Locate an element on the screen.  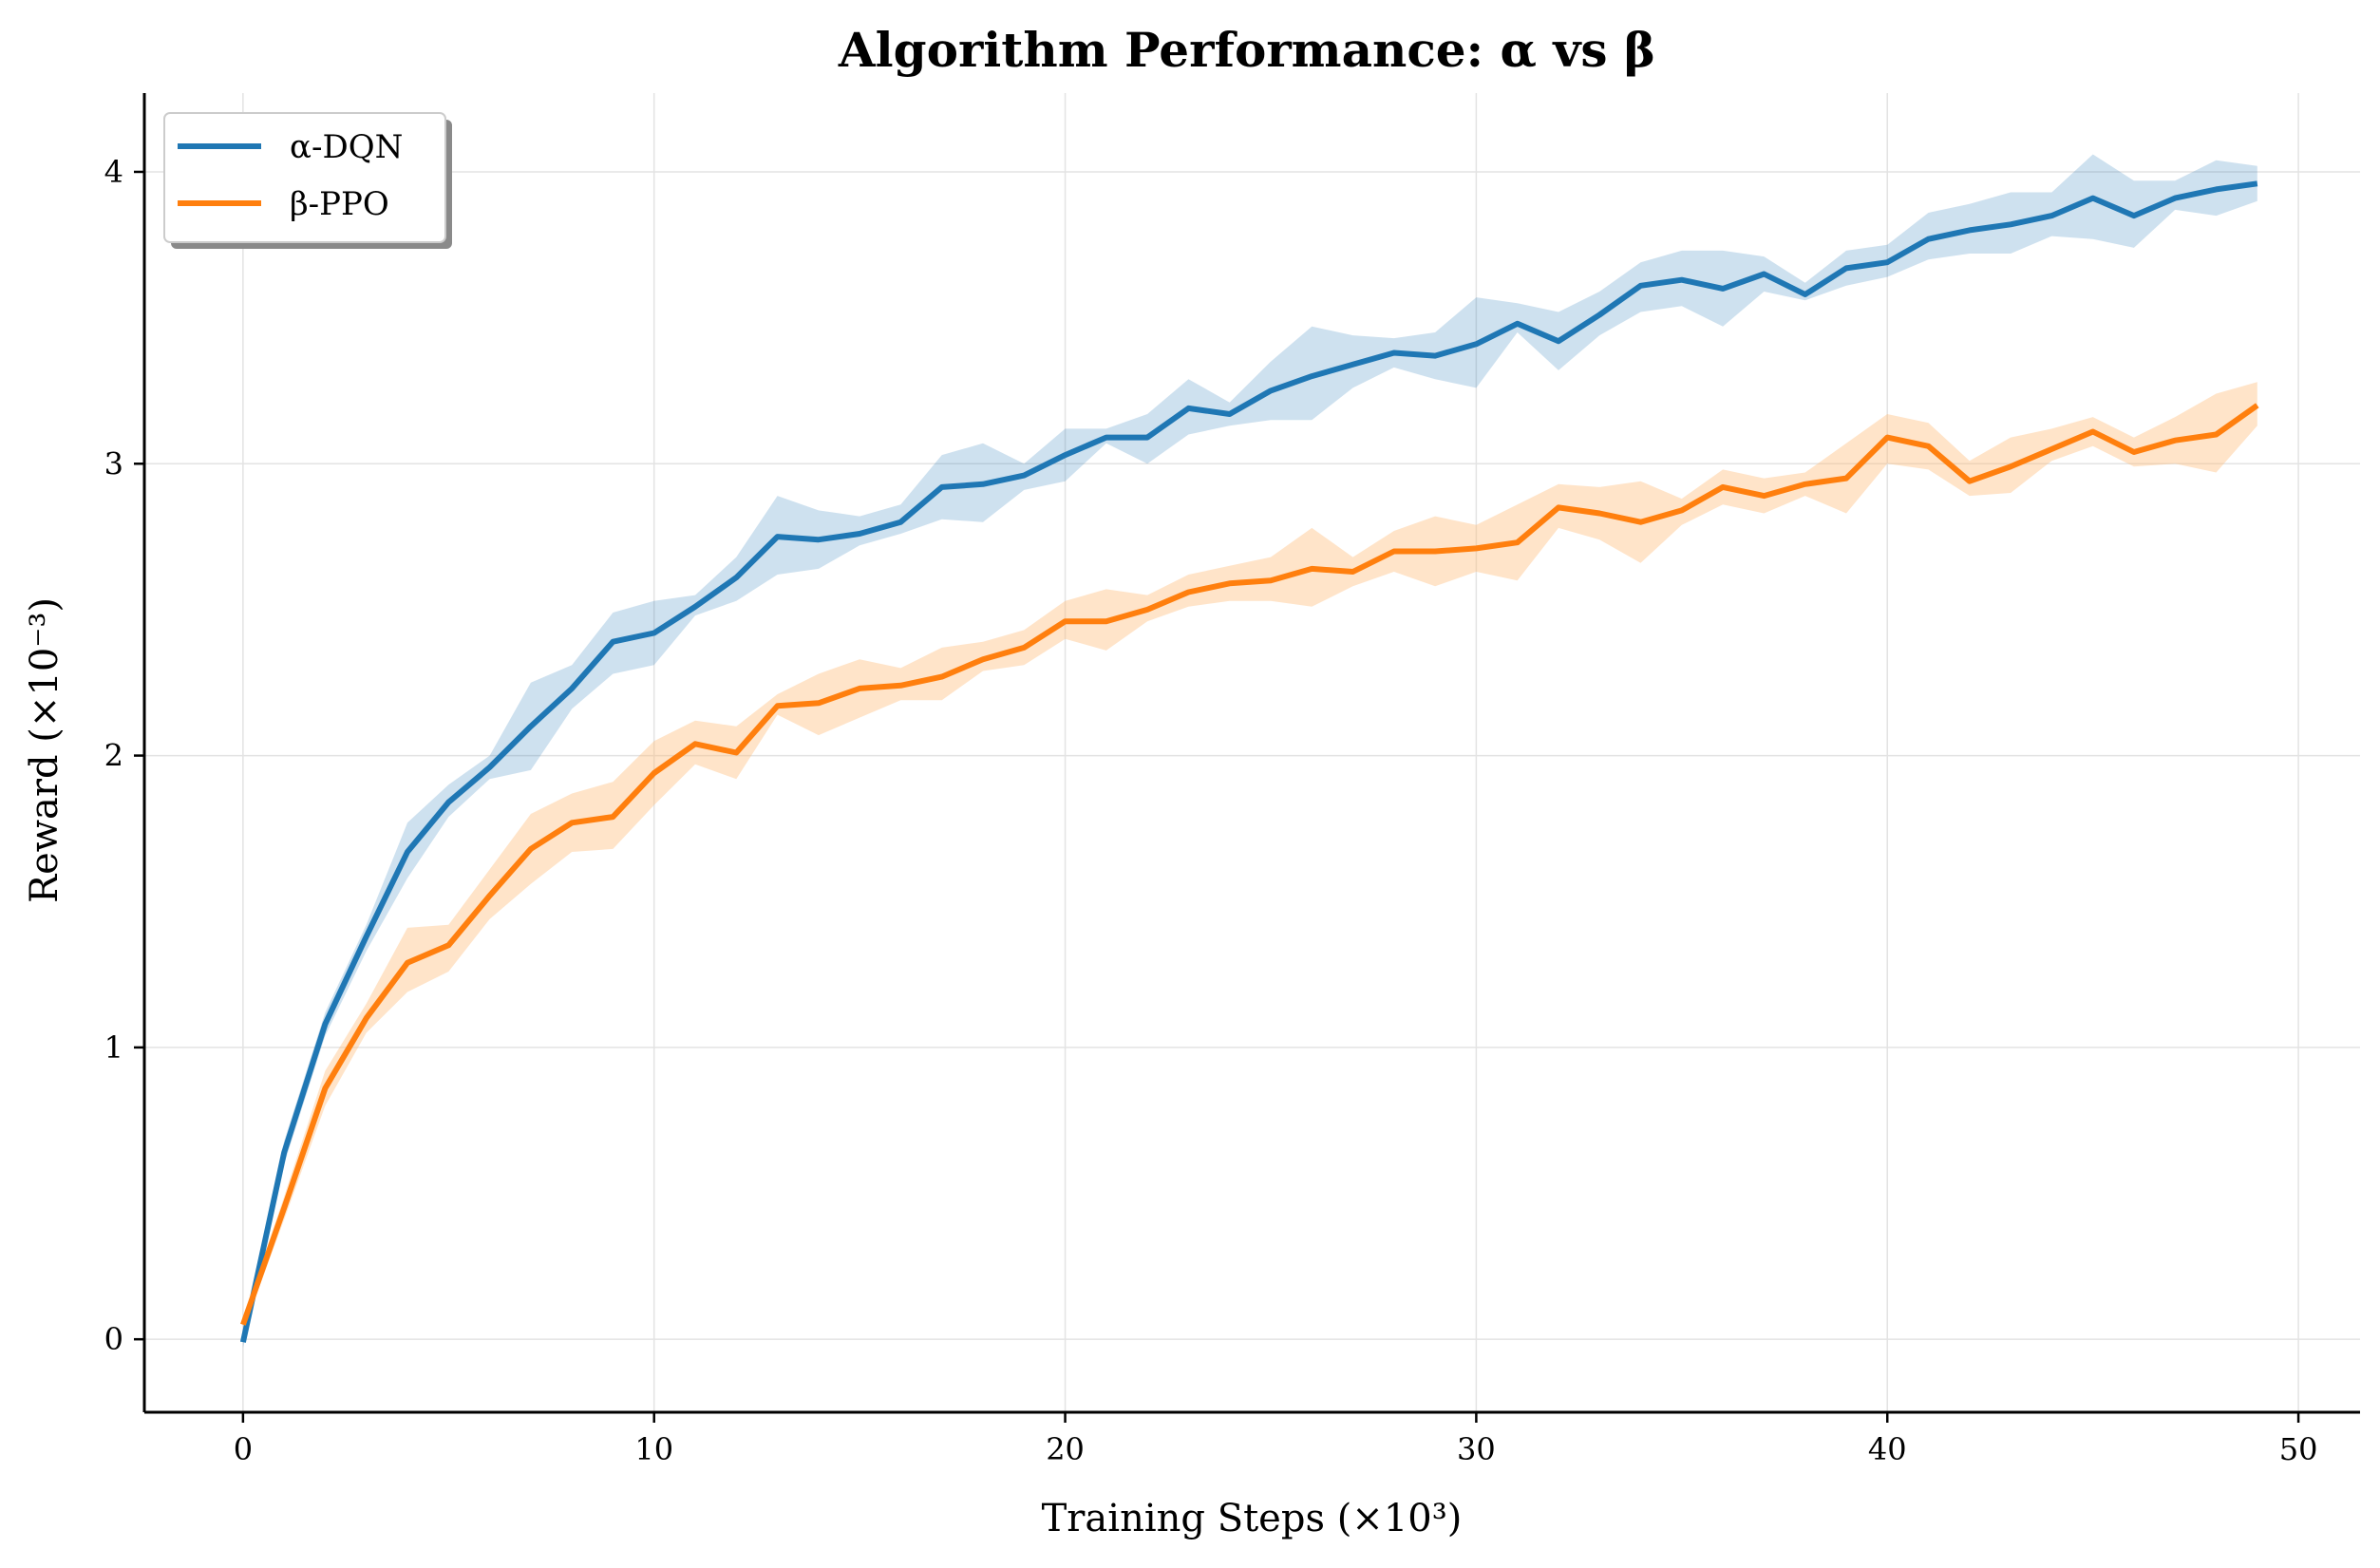
x-tick-label: 10 is located at coordinates (653, 1449).